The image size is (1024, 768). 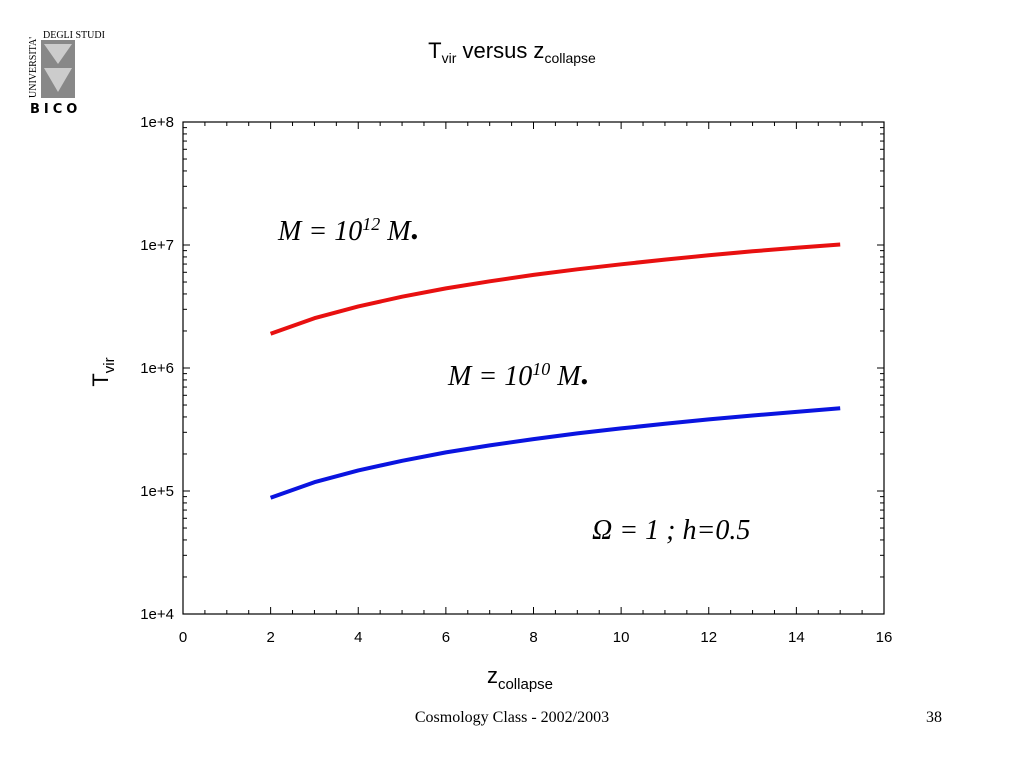 I want to click on y-tick-label: 1e+5, so click(x=157, y=491).